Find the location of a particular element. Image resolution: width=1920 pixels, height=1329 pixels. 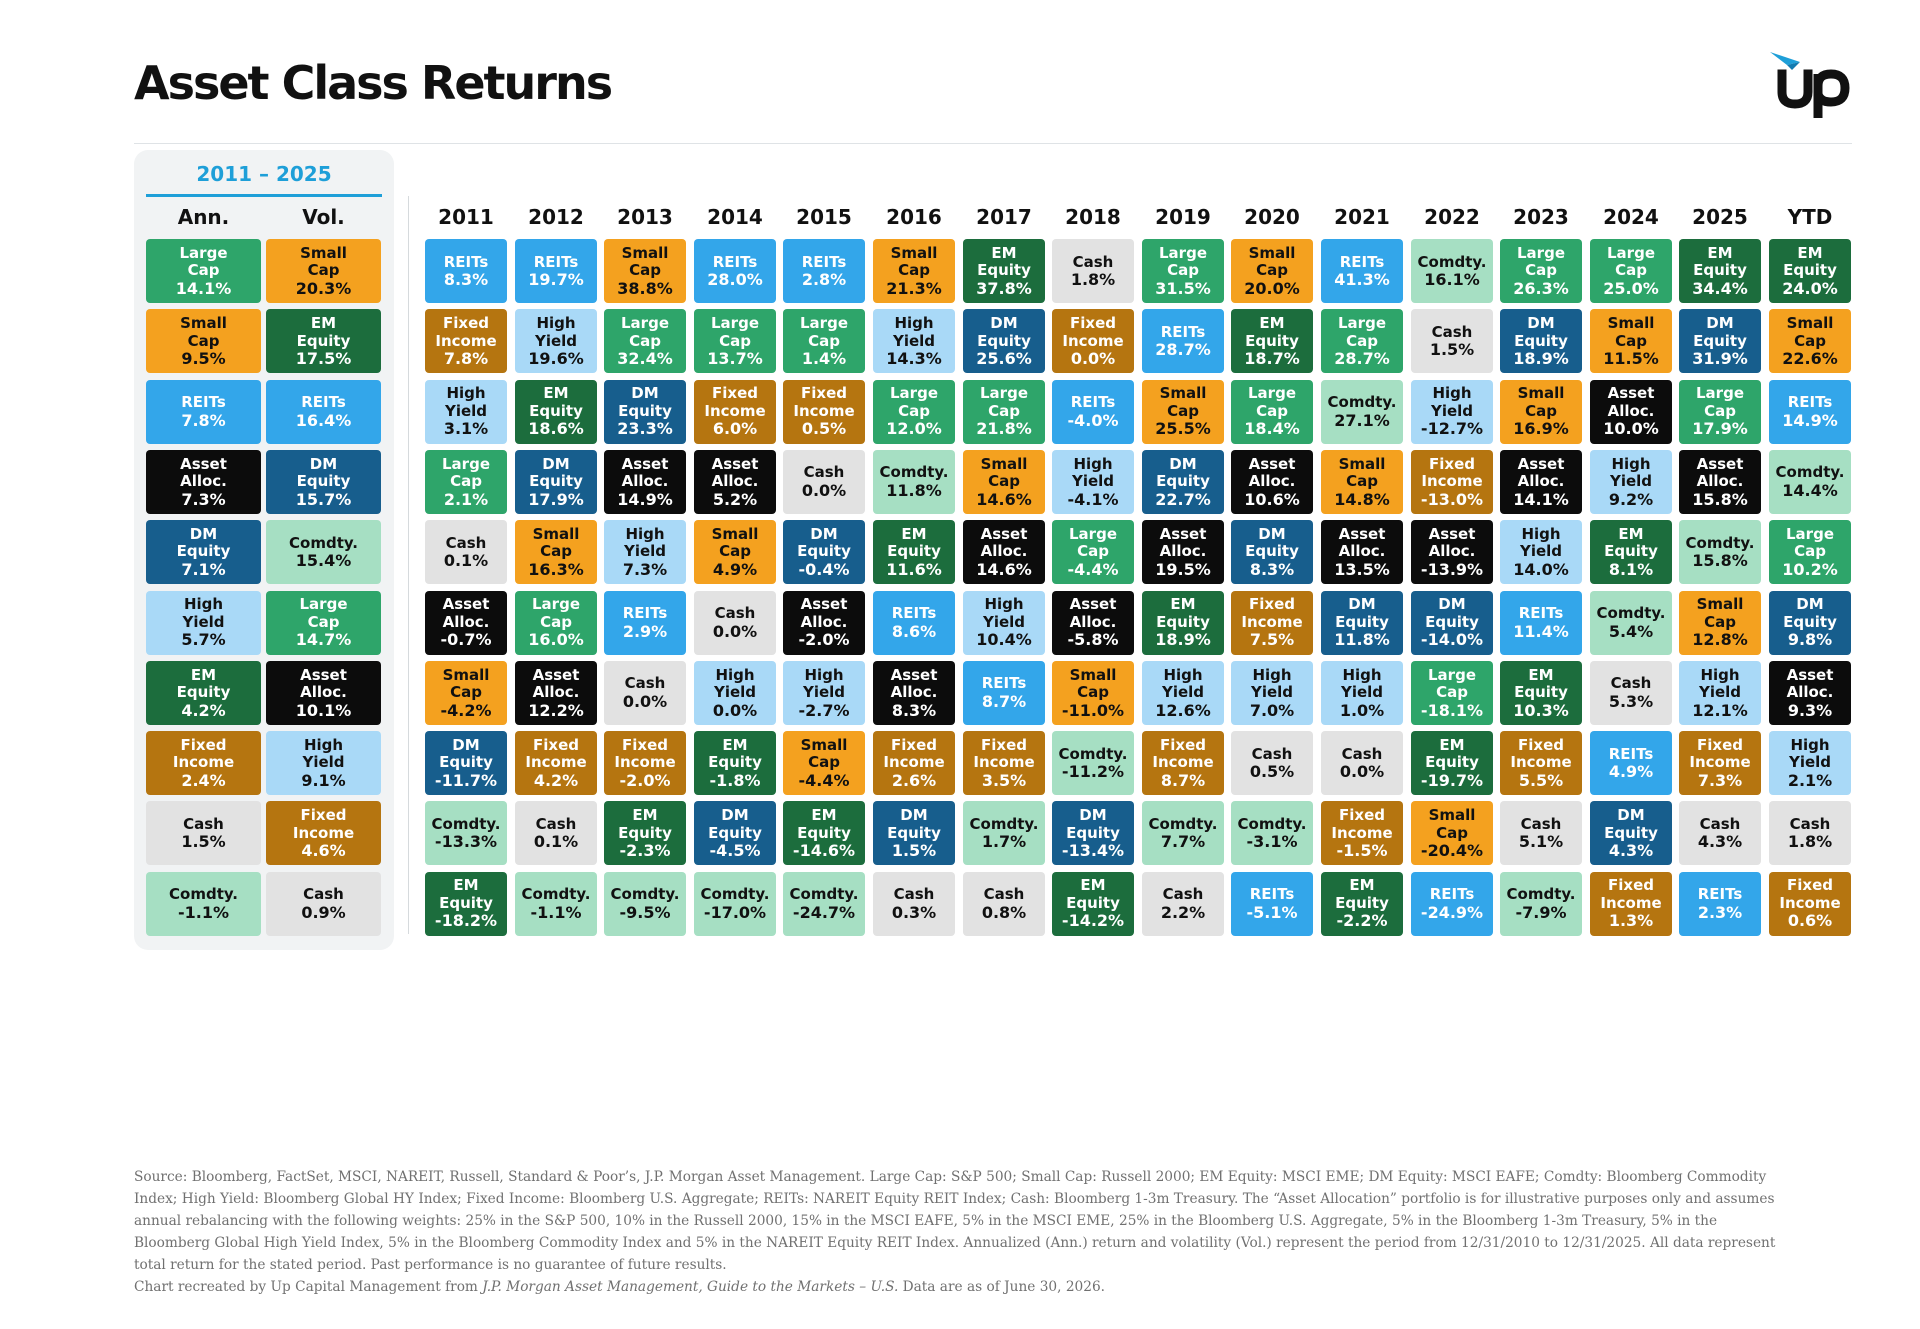

cell-value: 17.9% is located at coordinates (1720, 429).